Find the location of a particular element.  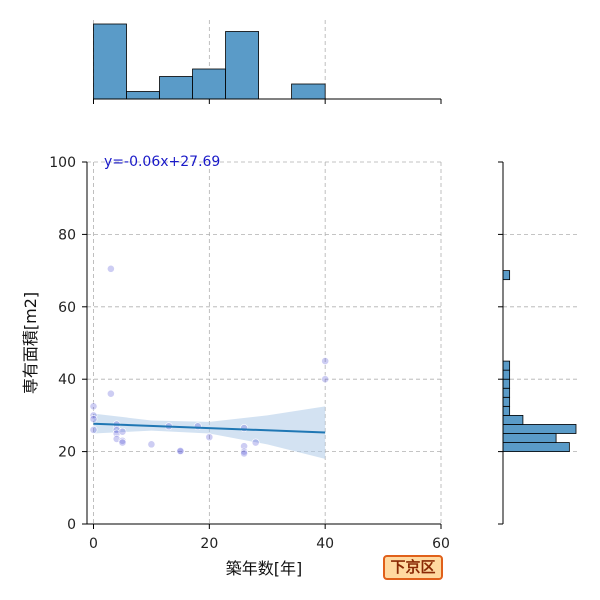

y-ticks: 0 20 40 60 80 100 is located at coordinates (68, 344).